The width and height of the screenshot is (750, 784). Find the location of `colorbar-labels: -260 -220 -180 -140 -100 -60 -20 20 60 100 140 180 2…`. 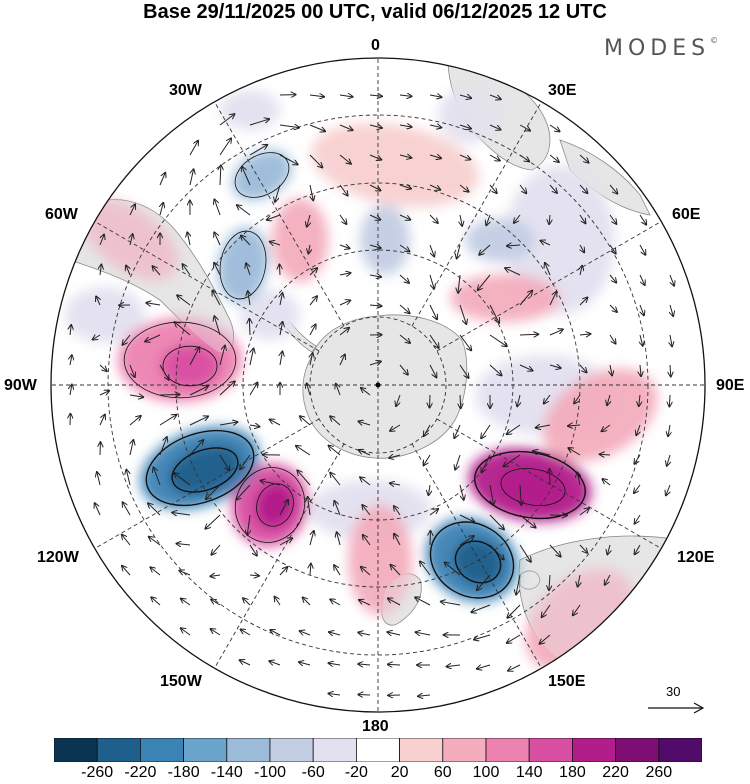

colorbar-labels: -260 -220 -180 -140 -100 -60 -20 20 60 100 140 180 2… is located at coordinates (375, 774).